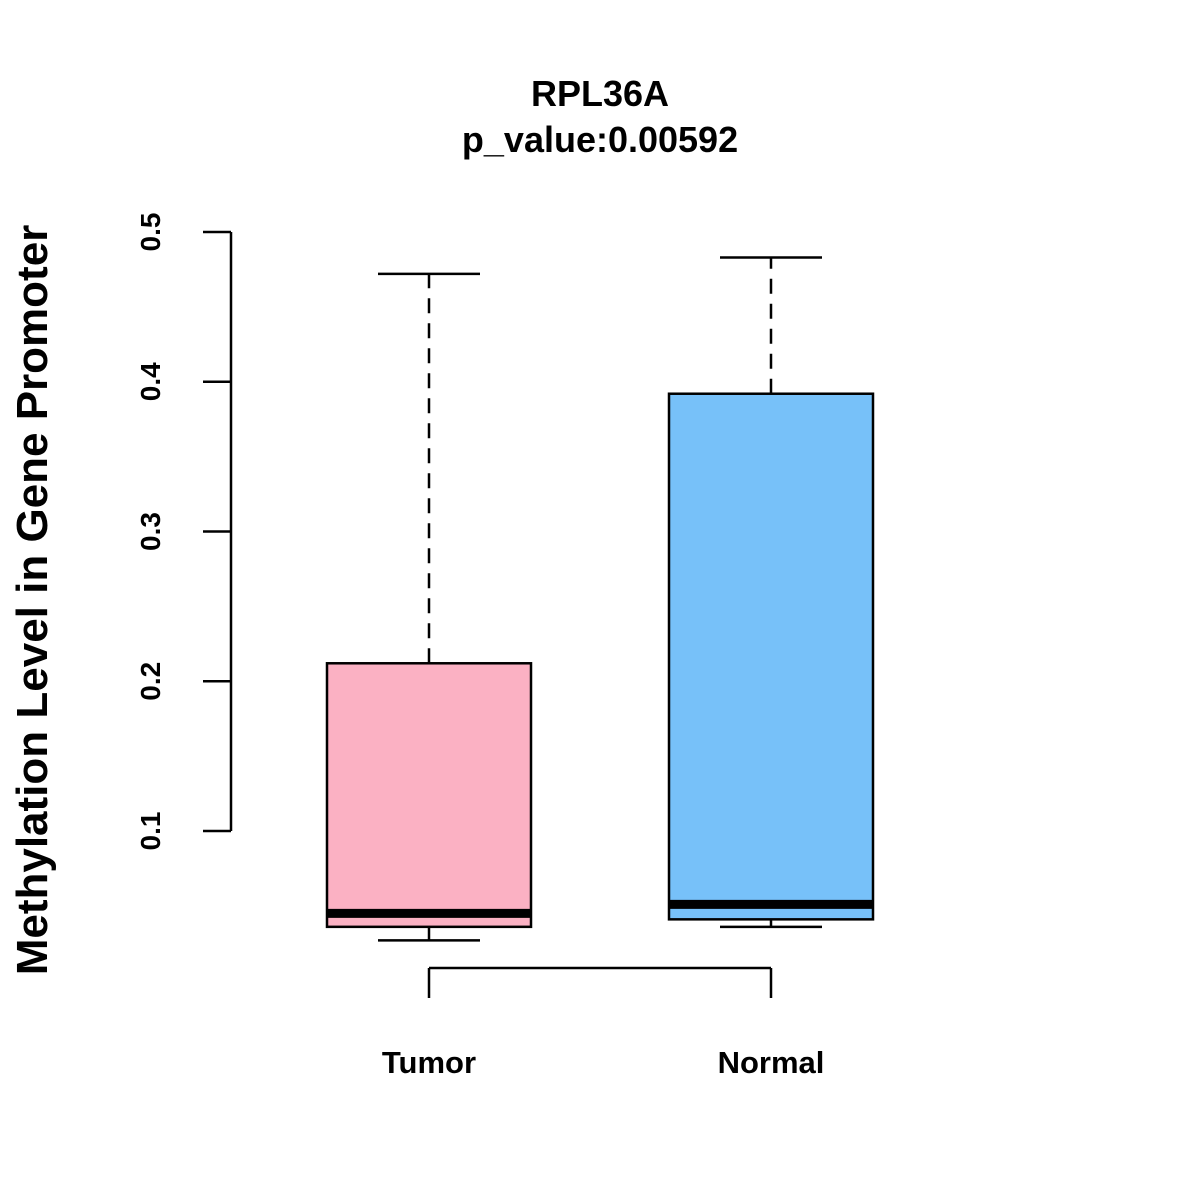 The image size is (1200, 1200). Describe the element at coordinates (184, 532) in the screenshot. I see `y-axis: 0.1 0.2 0.3 0.4 0.5` at that location.